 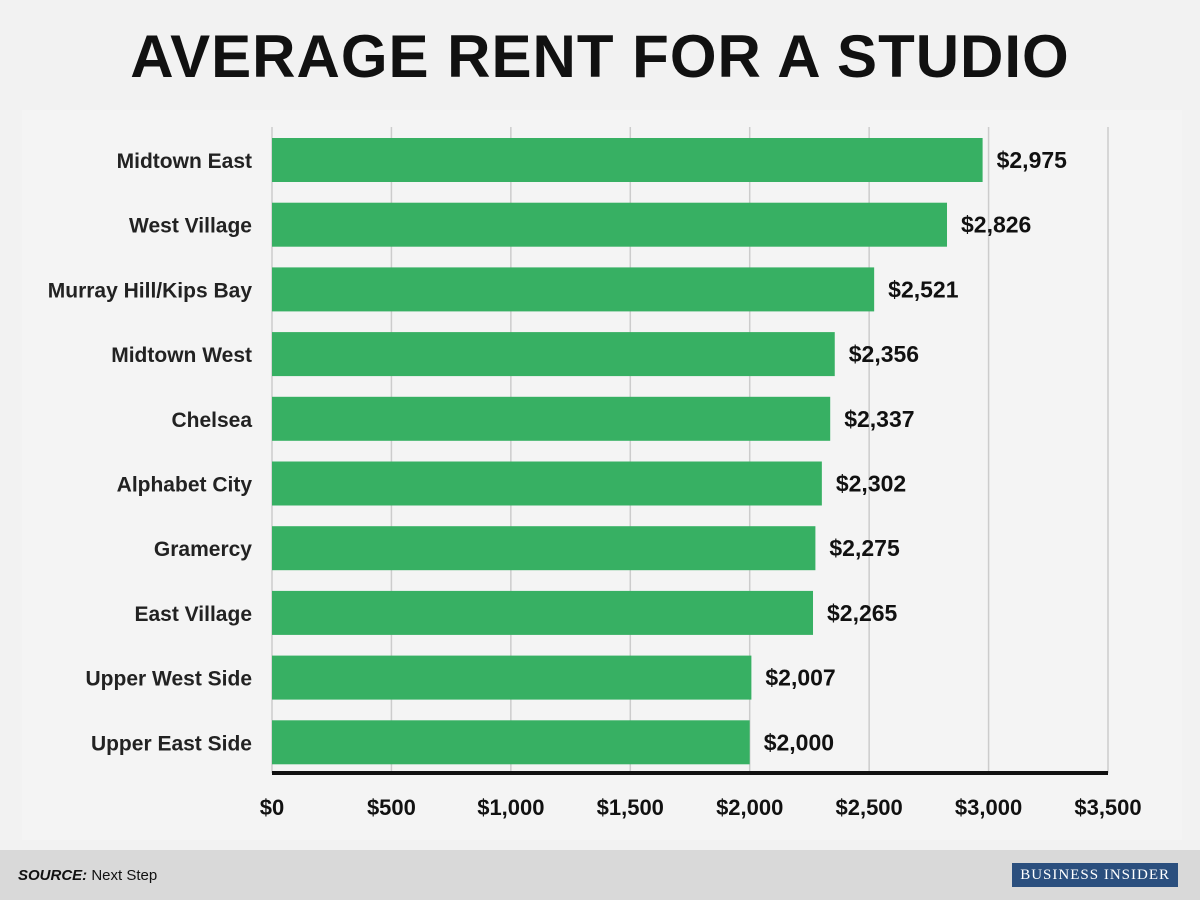 What do you see at coordinates (510, 807) in the screenshot?
I see `x-tick-label: $1,000` at bounding box center [510, 807].